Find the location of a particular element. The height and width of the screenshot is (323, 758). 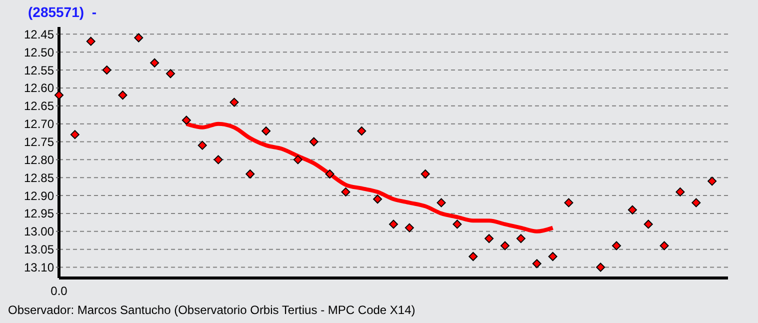

text: Observador: Marcos Santucho (Observatorio Orbis Tertius - MPC Code X14) is located at coordinates (212, 310).